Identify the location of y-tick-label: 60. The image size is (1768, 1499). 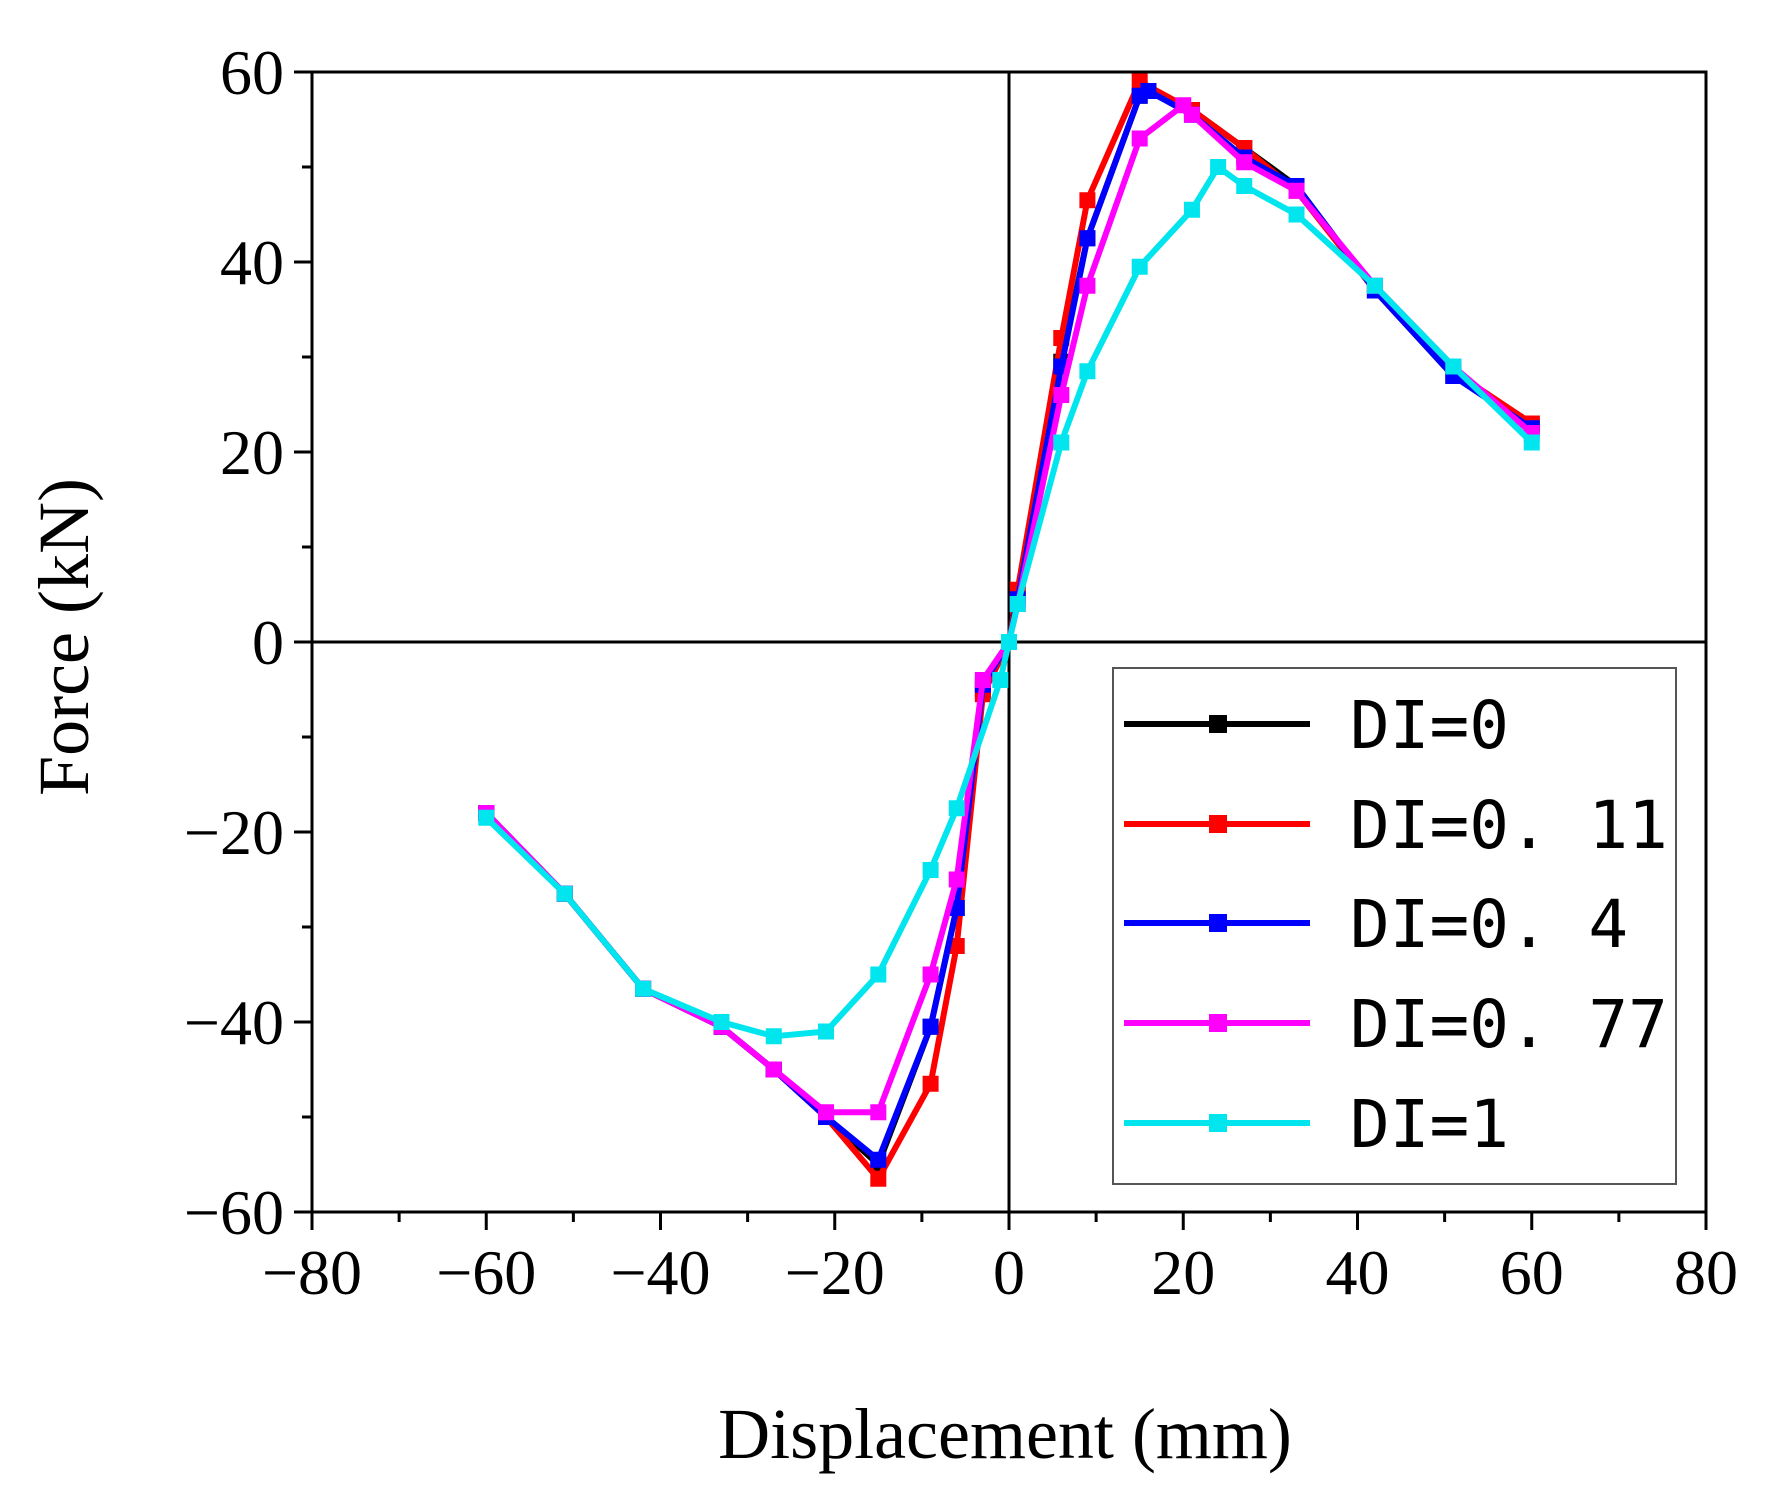
(252, 72).